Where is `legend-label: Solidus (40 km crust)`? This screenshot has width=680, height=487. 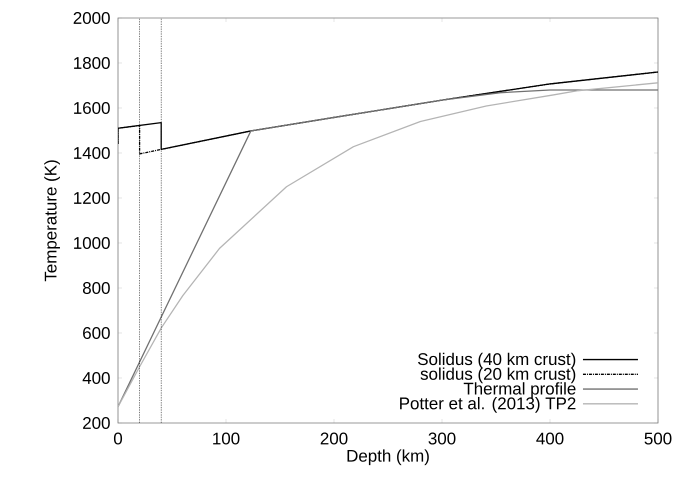
legend-label: Solidus (40 km crust) is located at coordinates (497, 360).